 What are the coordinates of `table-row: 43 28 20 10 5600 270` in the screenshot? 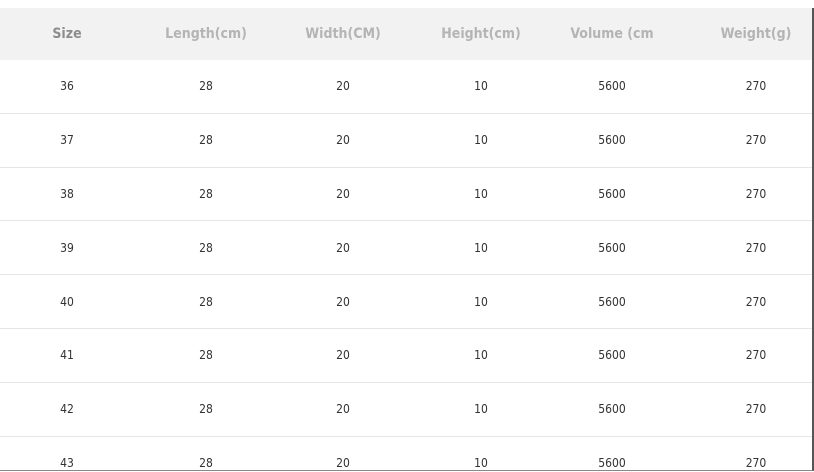 It's located at (406, 453).